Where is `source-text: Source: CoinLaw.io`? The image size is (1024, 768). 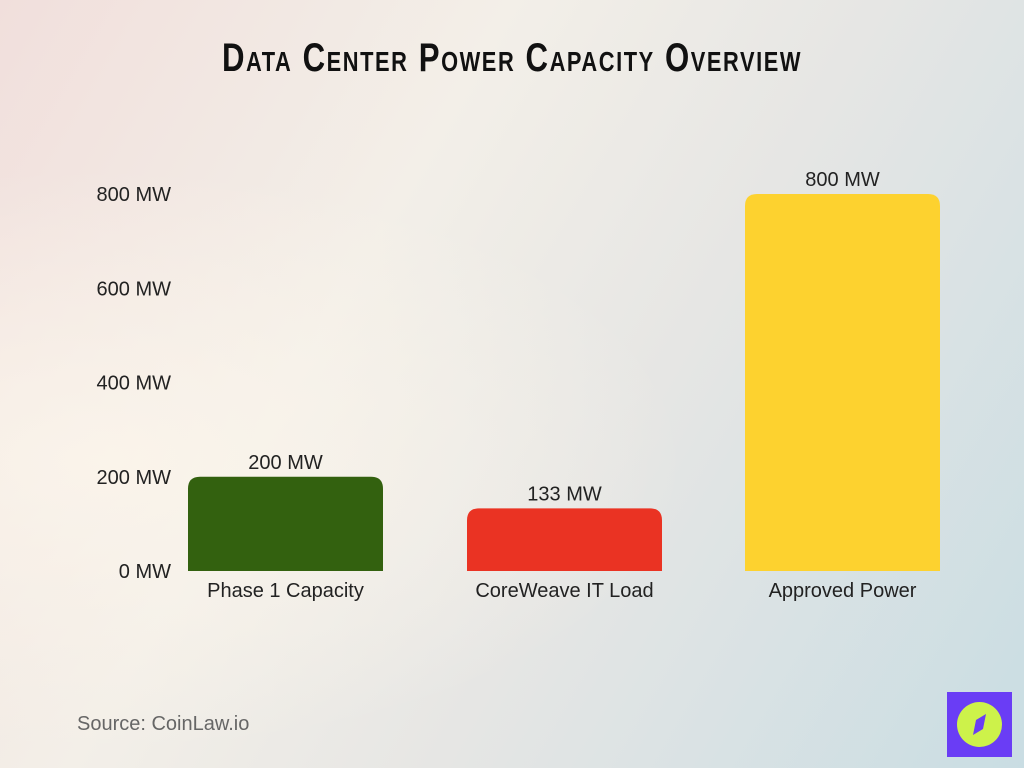 source-text: Source: CoinLaw.io is located at coordinates (163, 724).